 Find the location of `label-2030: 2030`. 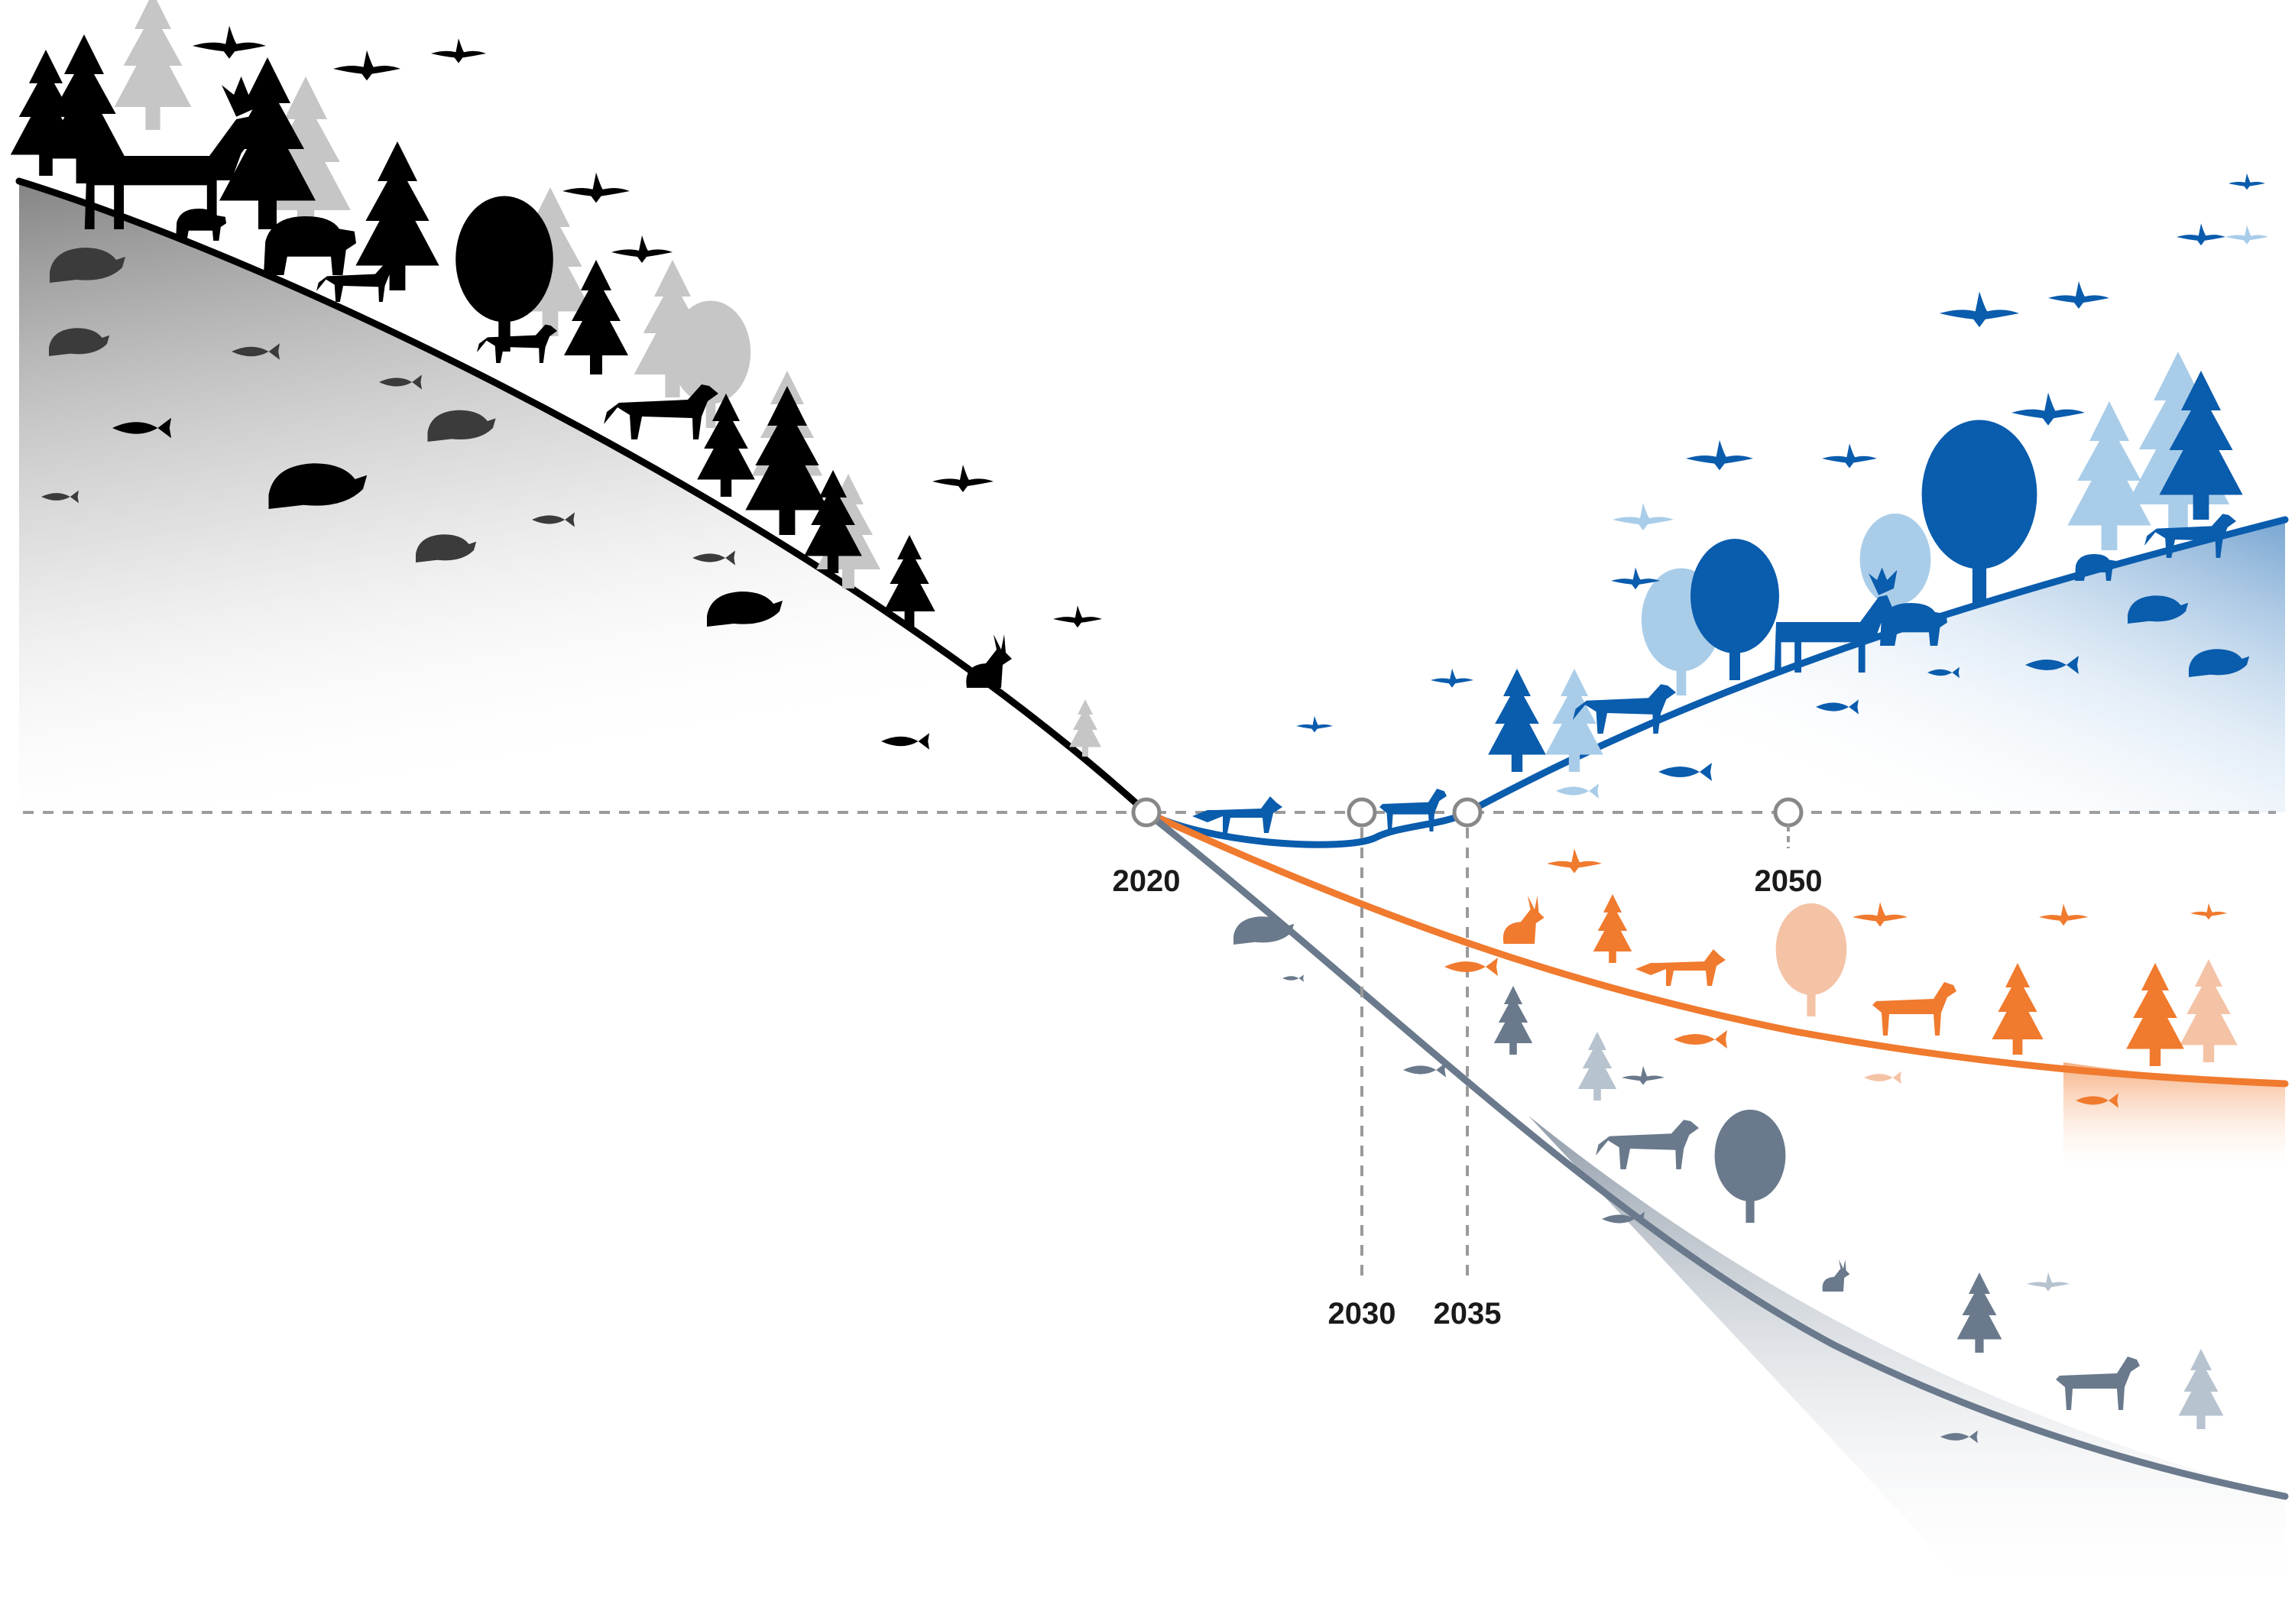

label-2030: 2030 is located at coordinates (1362, 1314).